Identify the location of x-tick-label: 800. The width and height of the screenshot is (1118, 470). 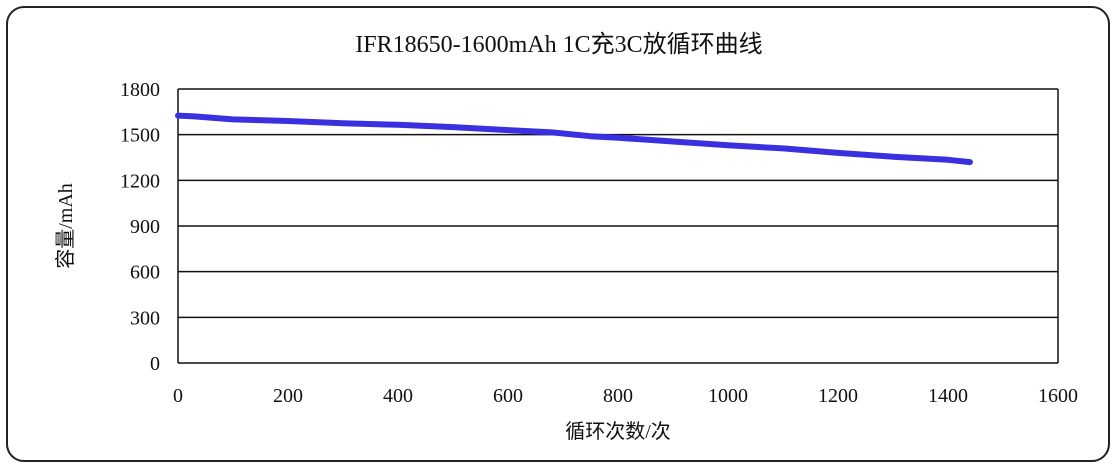
(618, 396).